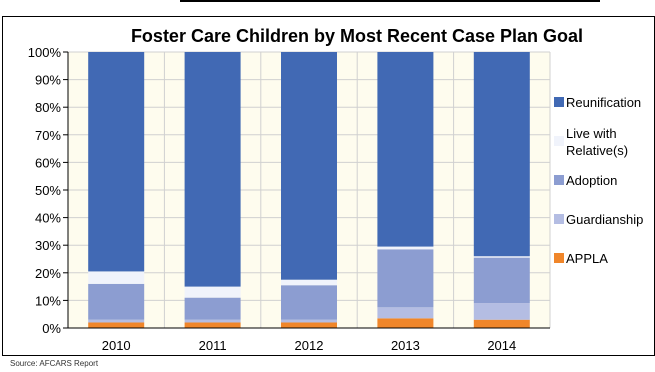  What do you see at coordinates (48, 162) in the screenshot?
I see `y-tick-label: 60%` at bounding box center [48, 162].